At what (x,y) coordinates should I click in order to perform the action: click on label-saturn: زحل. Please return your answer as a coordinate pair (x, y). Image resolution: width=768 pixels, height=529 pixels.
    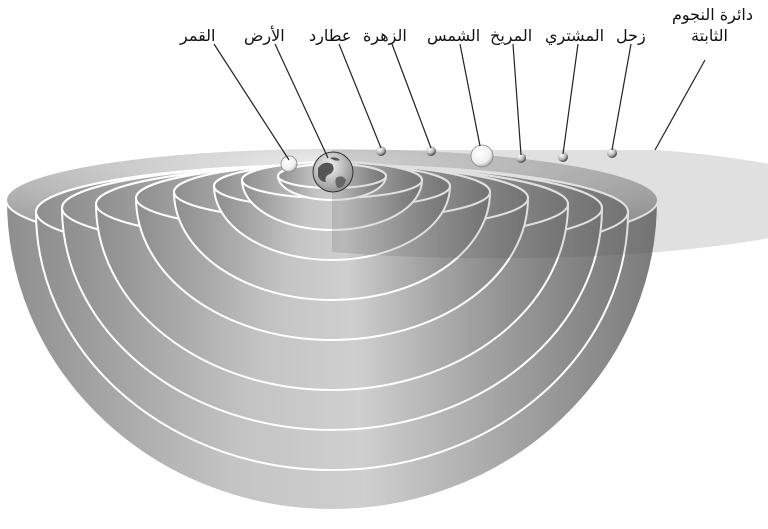
    Looking at the image, I should click on (631, 35).